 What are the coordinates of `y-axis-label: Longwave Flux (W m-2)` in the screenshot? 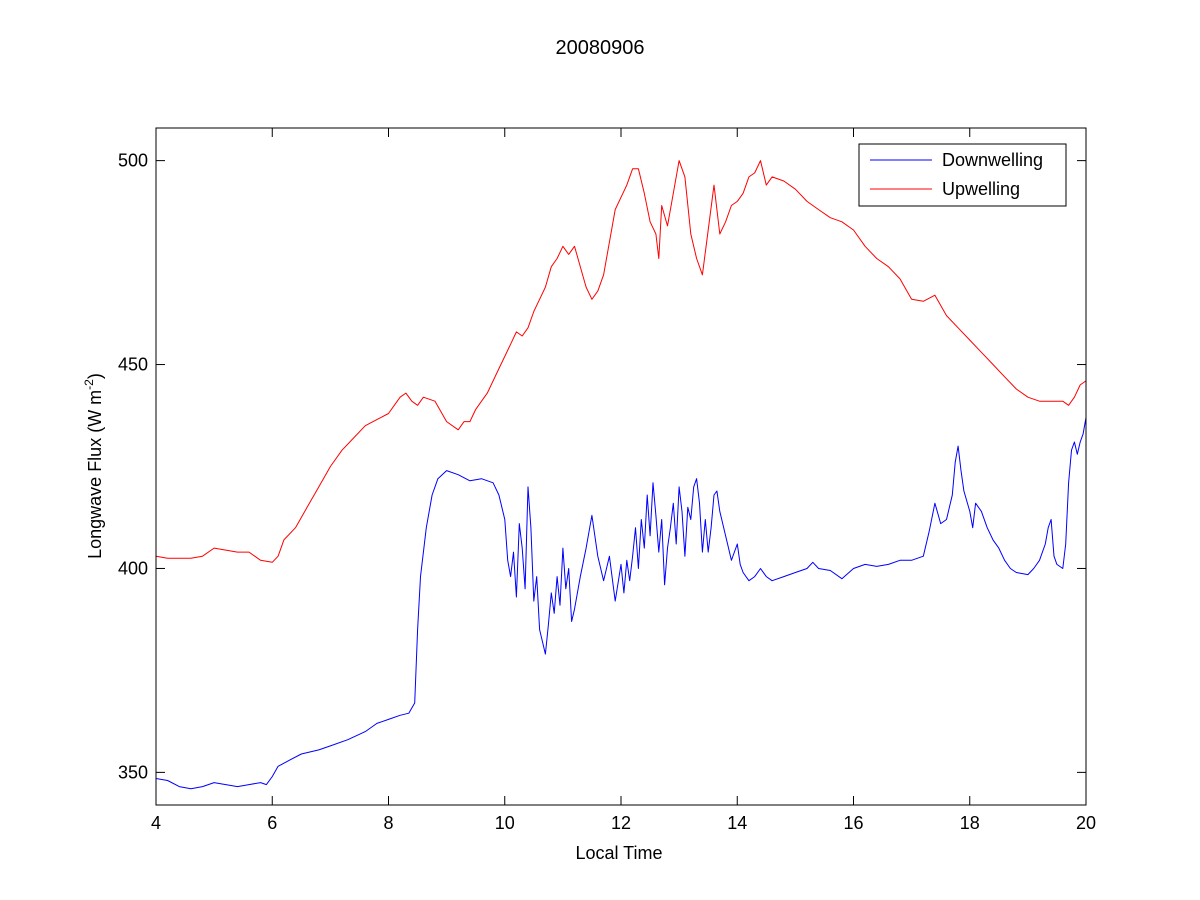 It's located at (93, 466).